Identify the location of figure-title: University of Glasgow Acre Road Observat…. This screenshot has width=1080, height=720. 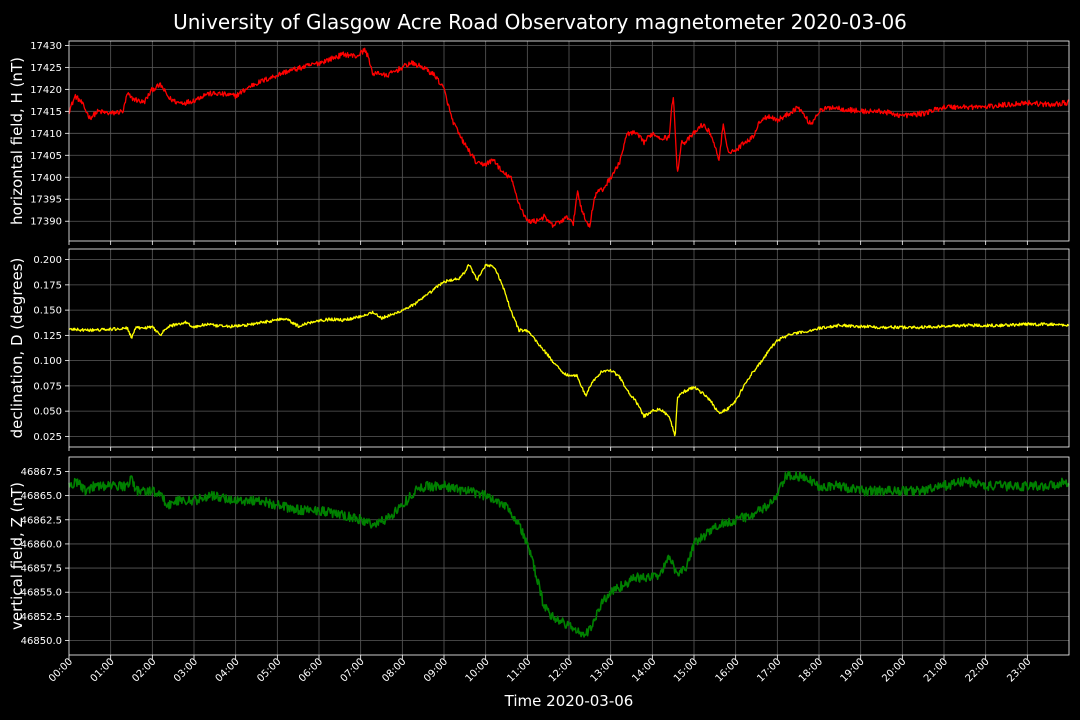
(540, 22).